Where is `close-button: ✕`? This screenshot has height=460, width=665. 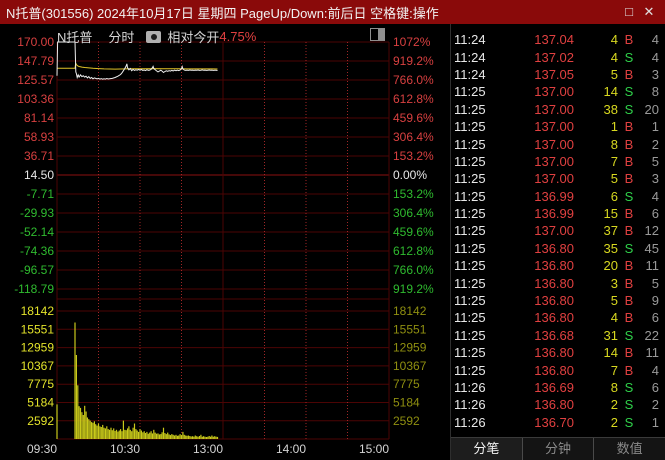
close-button: ✕ is located at coordinates (649, 11).